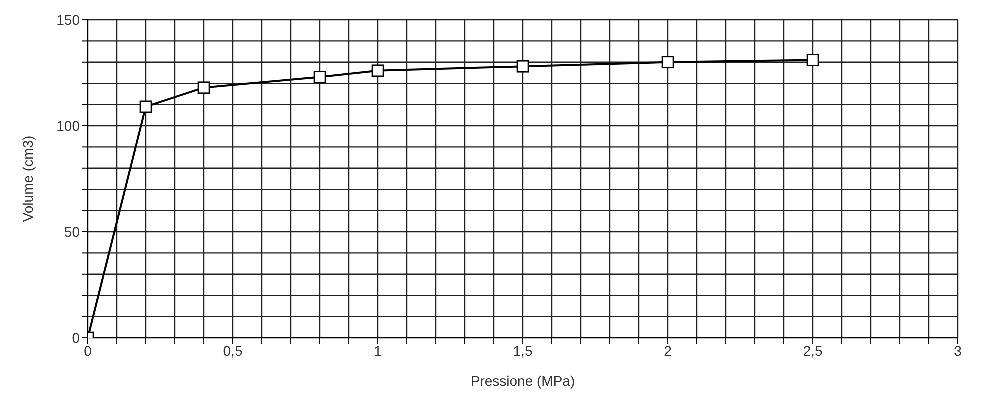  I want to click on y-tick-label: 100, so click(68, 126).